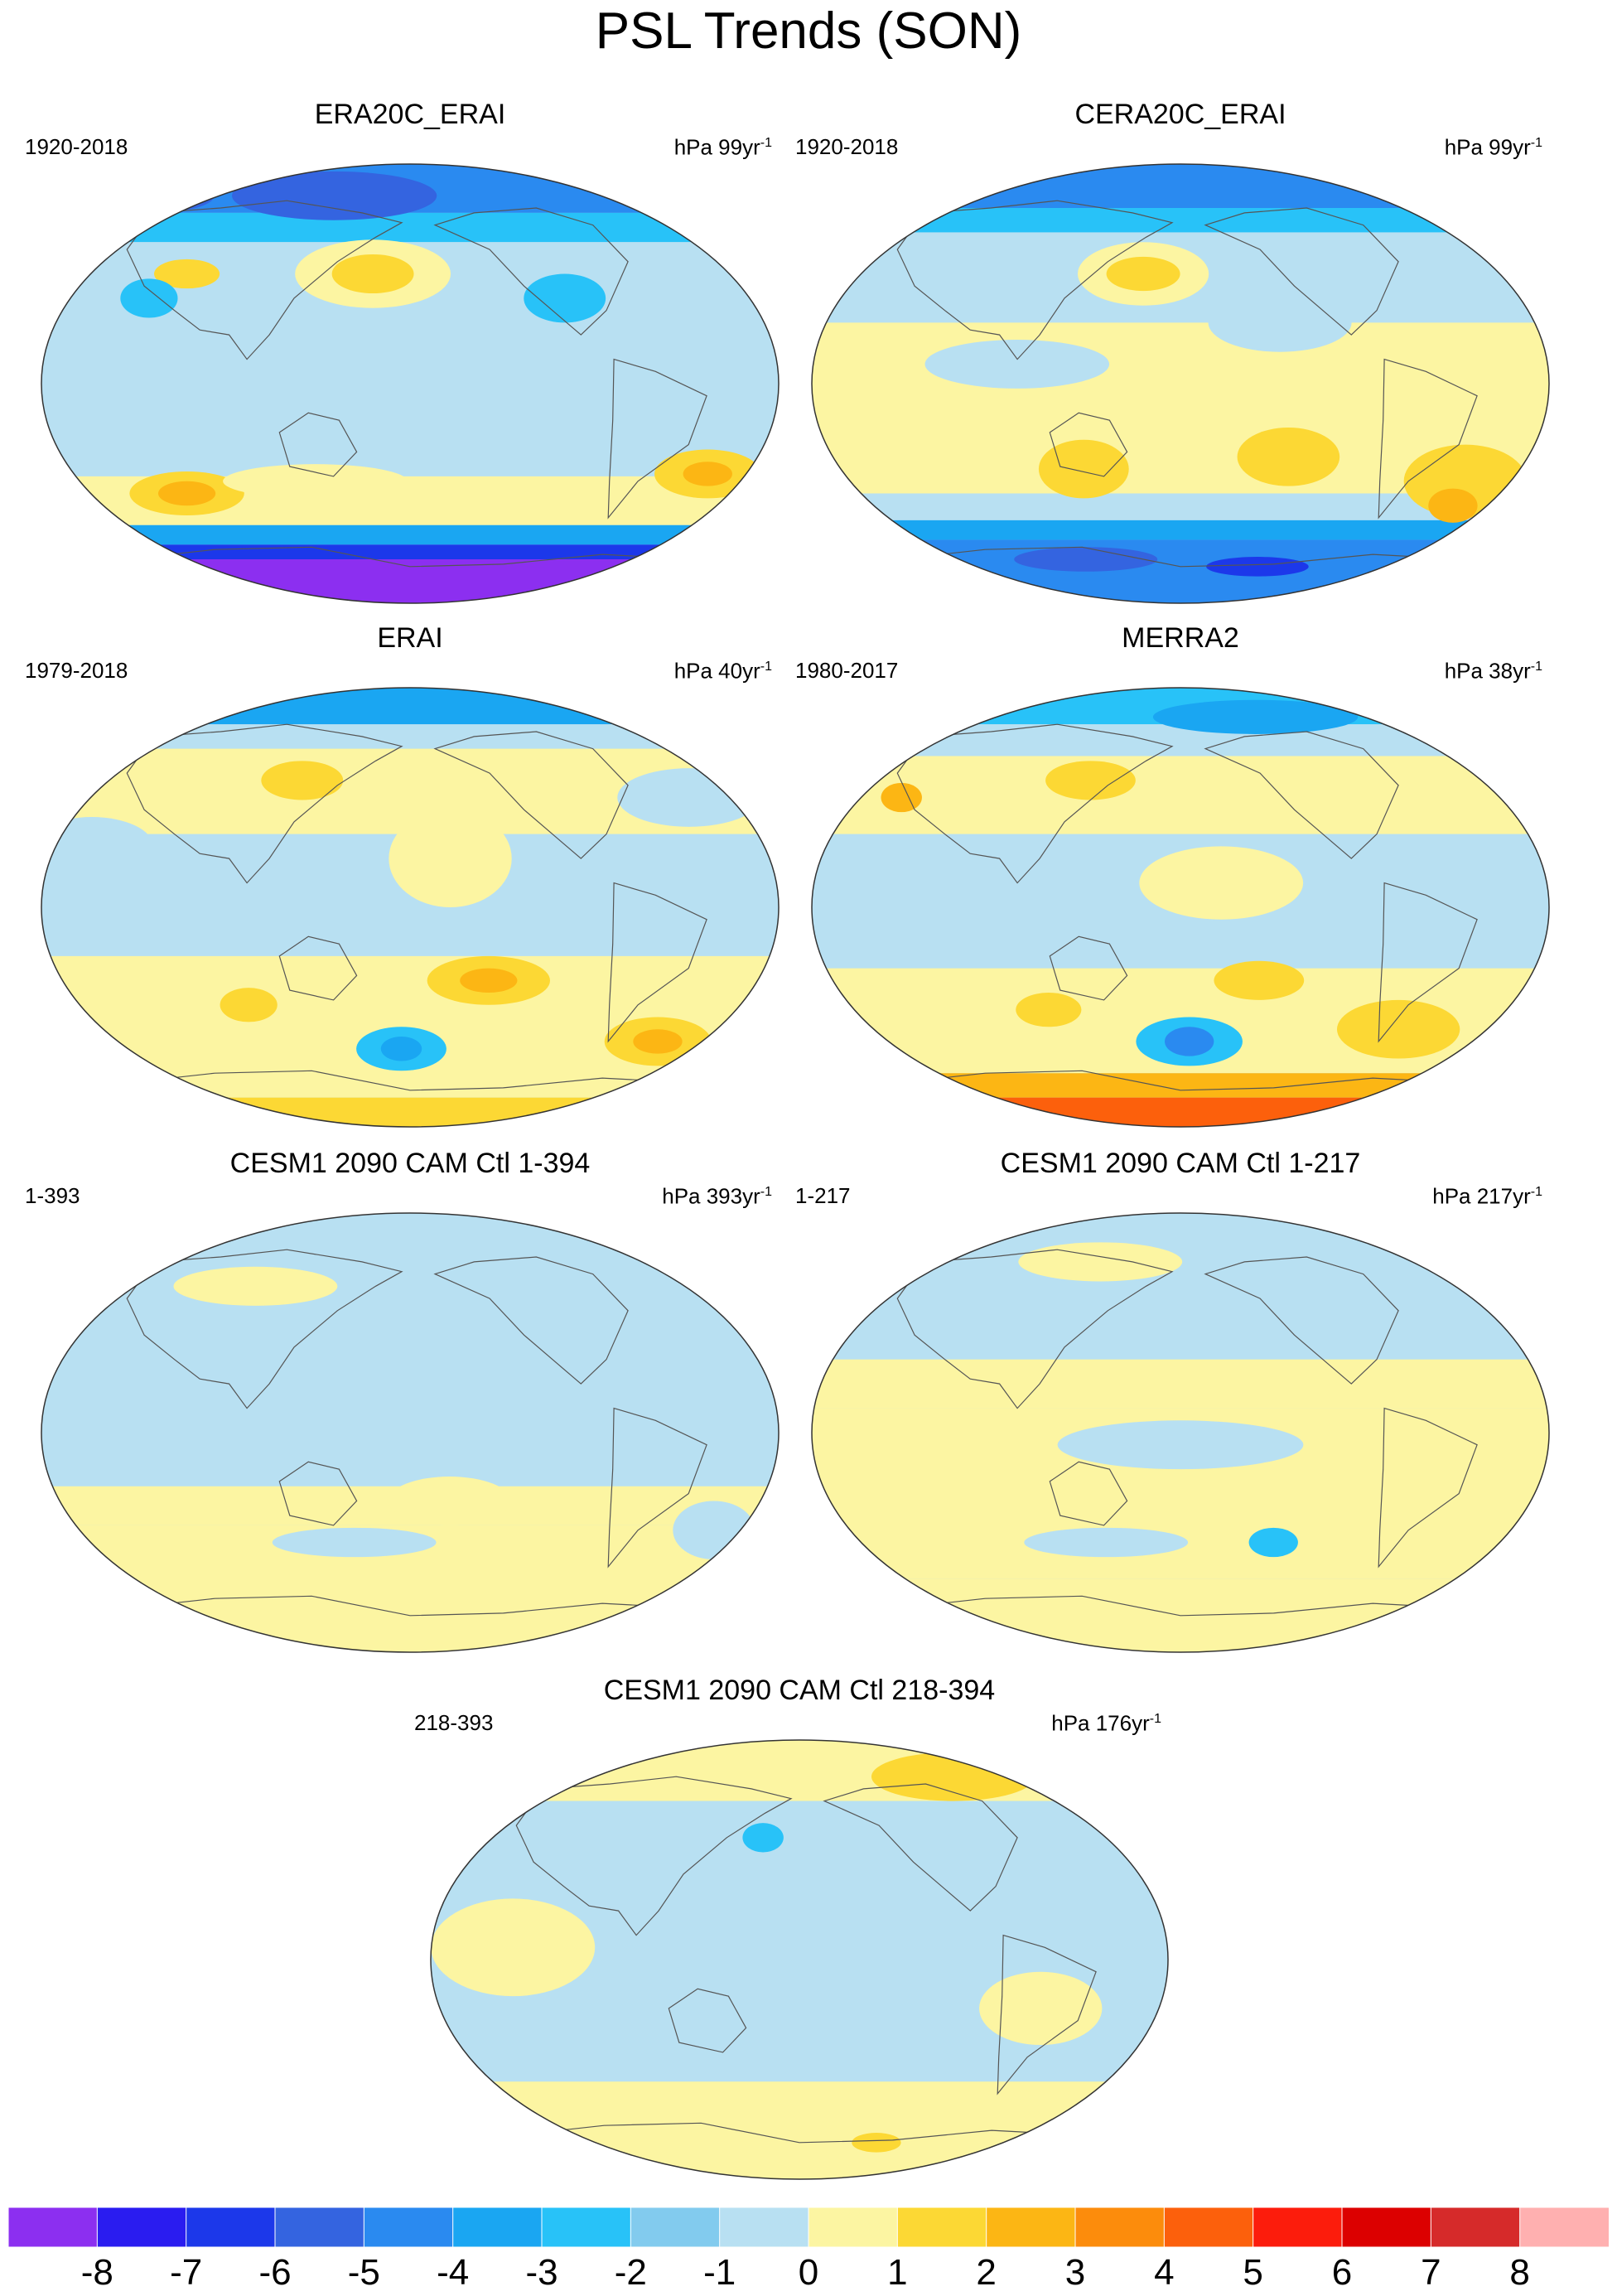 The height and width of the screenshot is (2296, 1617). Describe the element at coordinates (716, 671) in the screenshot. I see `units-base: hPa 40yr` at that location.